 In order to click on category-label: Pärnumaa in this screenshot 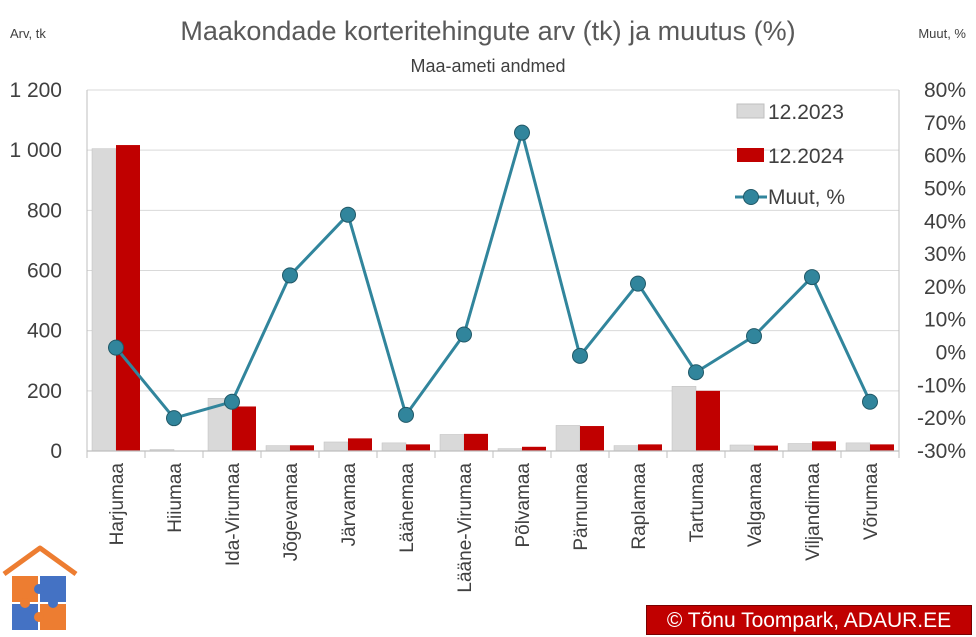, I will do `click(581, 507)`.